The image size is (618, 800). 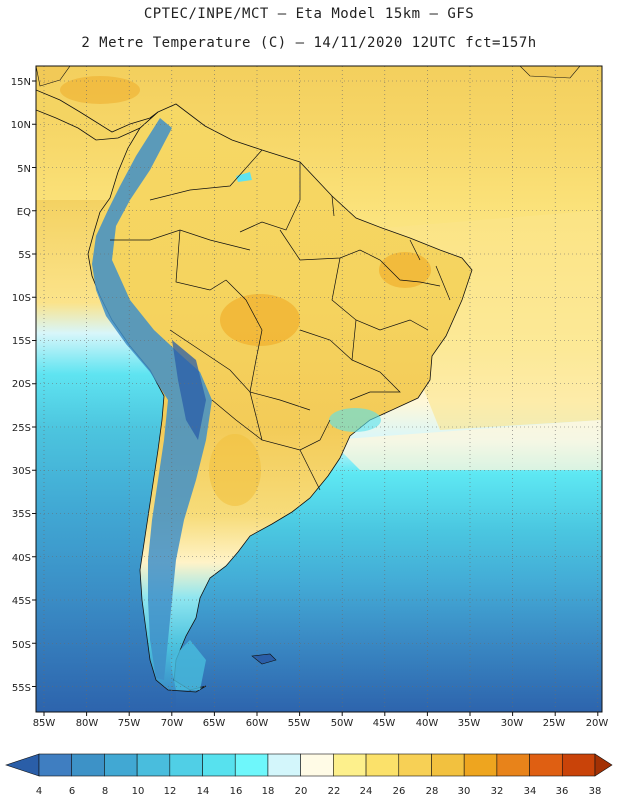 What do you see at coordinates (260, 320) in the screenshot?
I see `hot-spot-central` at bounding box center [260, 320].